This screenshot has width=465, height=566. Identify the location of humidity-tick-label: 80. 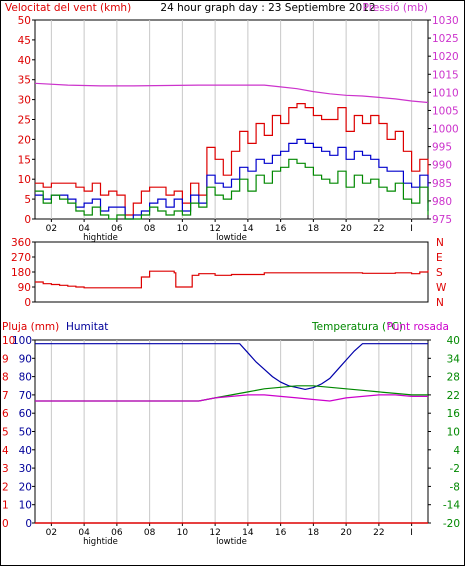
(25, 378).